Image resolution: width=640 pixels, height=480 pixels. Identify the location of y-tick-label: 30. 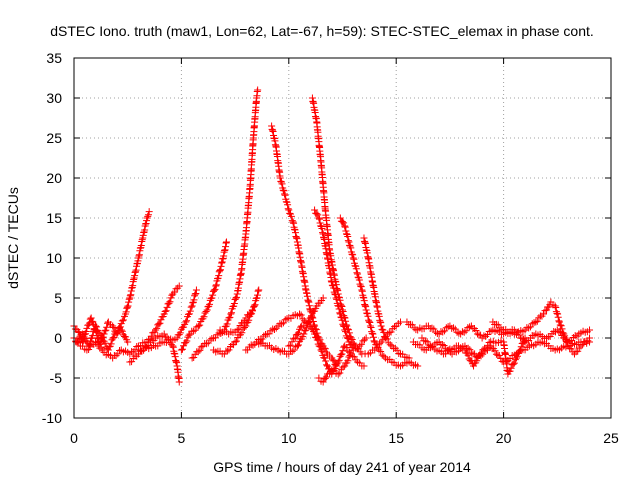
(54, 98).